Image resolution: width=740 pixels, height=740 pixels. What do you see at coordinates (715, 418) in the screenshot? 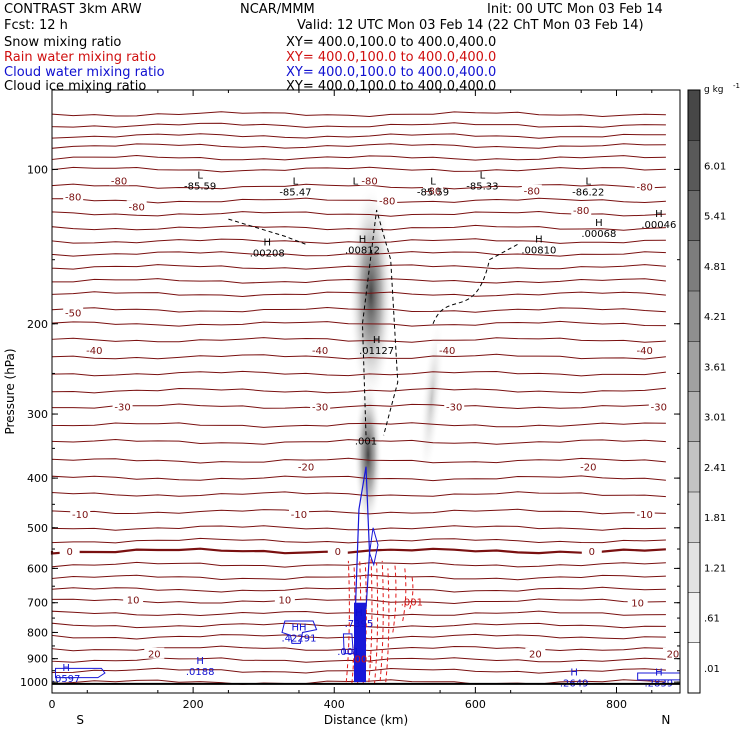
I see `colorbar-label: 3.01` at bounding box center [715, 418].